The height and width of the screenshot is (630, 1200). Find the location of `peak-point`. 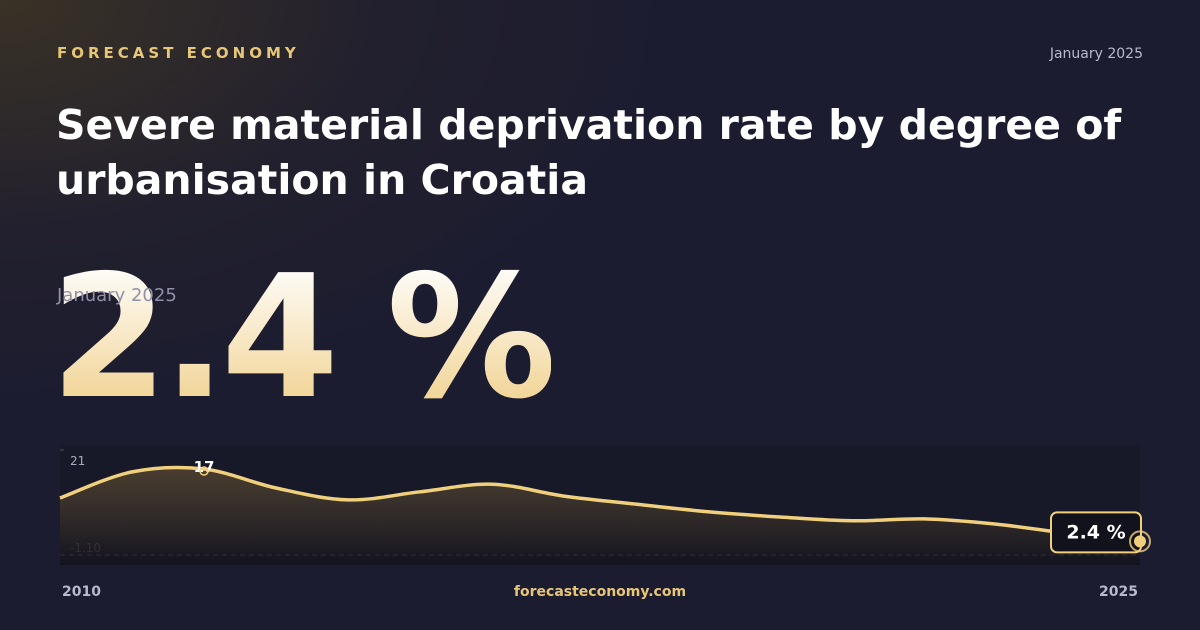

peak-point is located at coordinates (204, 471).